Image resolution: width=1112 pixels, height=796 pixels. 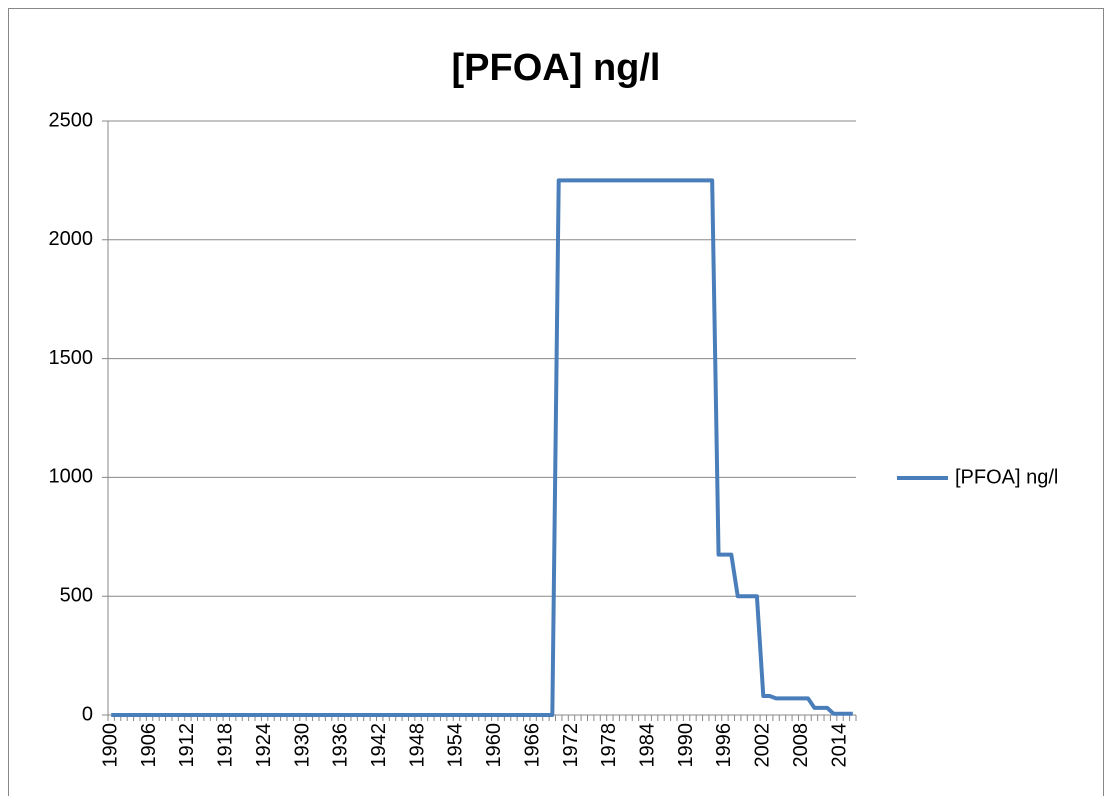 I want to click on x-tick-label: 1906, so click(x=149, y=745).